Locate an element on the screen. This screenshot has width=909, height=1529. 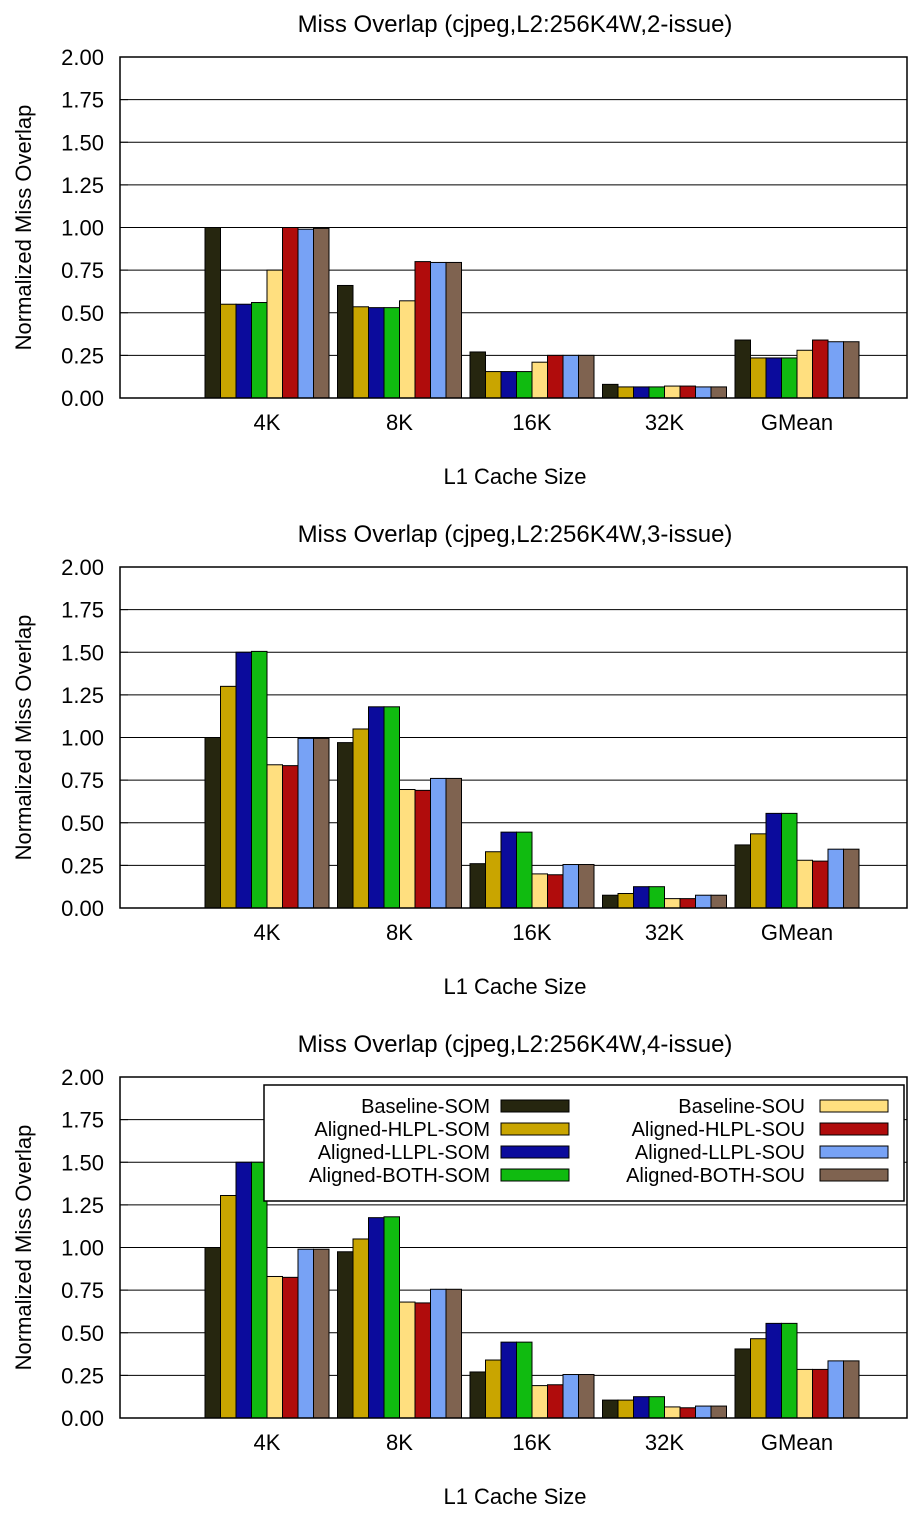
y-tick-label: 0.25 is located at coordinates (82, 865).